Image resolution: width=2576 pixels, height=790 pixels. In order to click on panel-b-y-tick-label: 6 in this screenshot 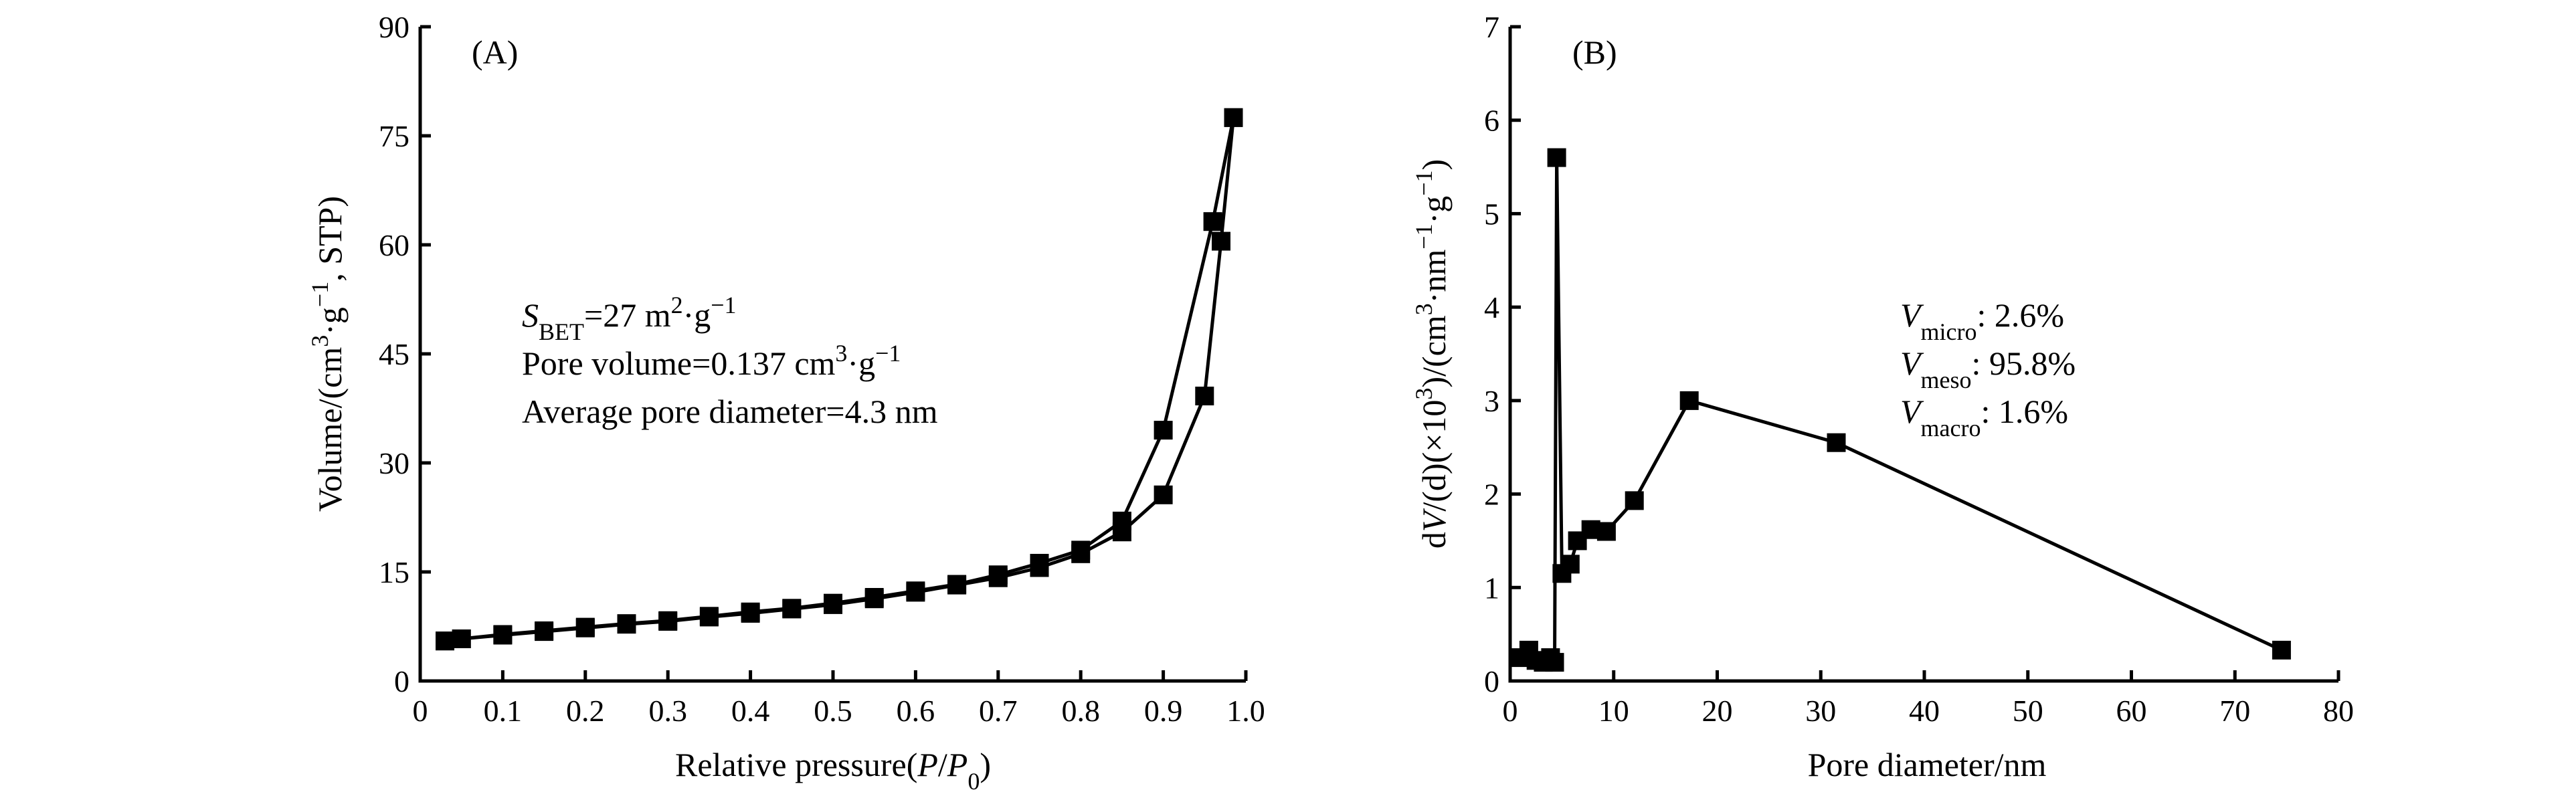, I will do `click(1491, 121)`.